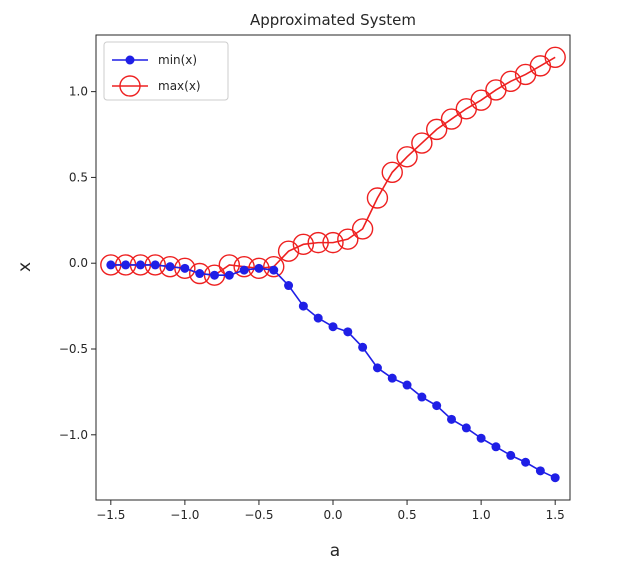 The width and height of the screenshot is (624, 570). Describe the element at coordinates (78, 177) in the screenshot. I see `y-tick-label: 0.5` at that location.